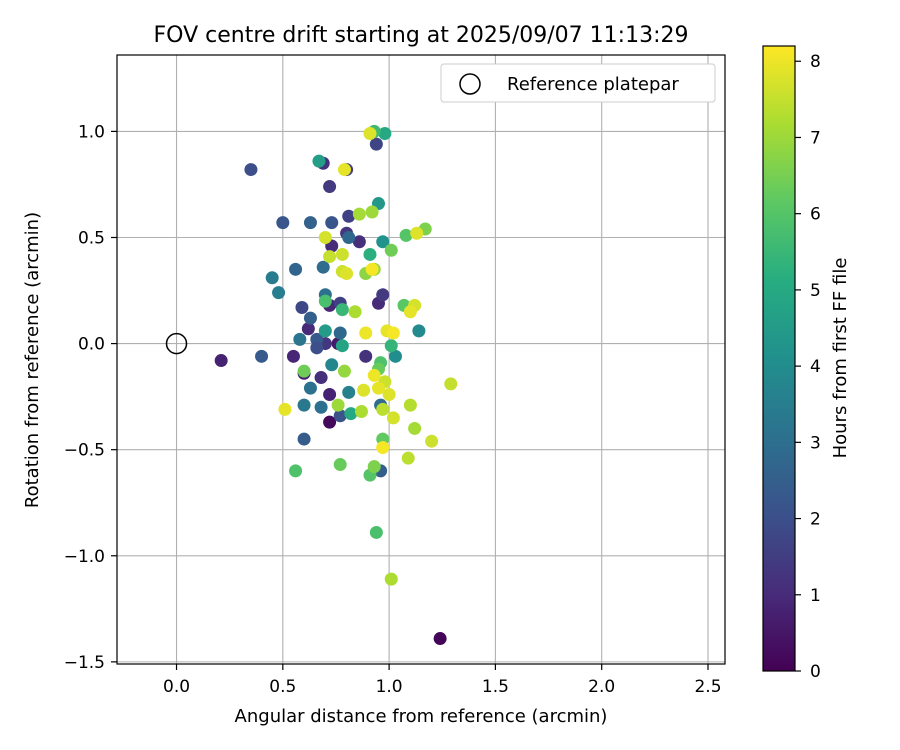 The width and height of the screenshot is (900, 750). What do you see at coordinates (90, 397) in the screenshot?
I see `y-axis: −1.5 −1.0 −0.5 0.0 0.5 1.0` at bounding box center [90, 397].